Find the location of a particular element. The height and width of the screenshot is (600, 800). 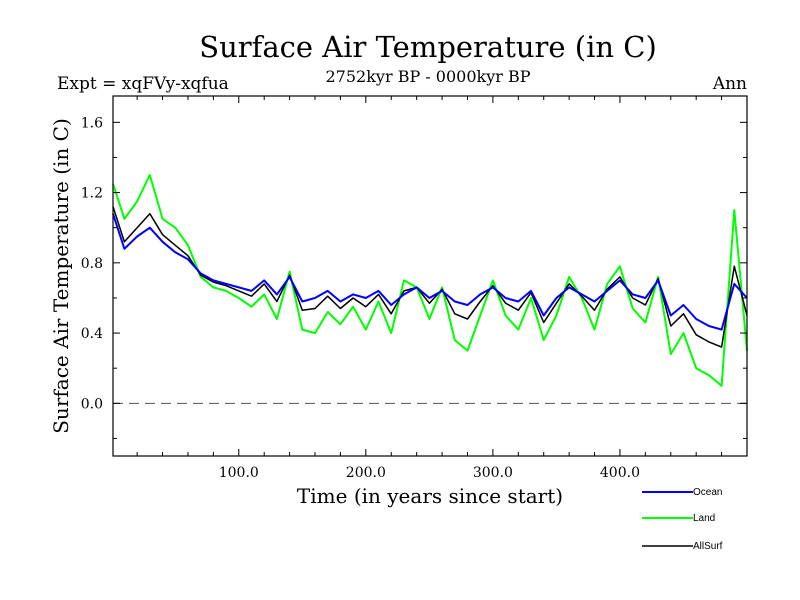

y-tick-label: 0.4 is located at coordinates (92, 334).